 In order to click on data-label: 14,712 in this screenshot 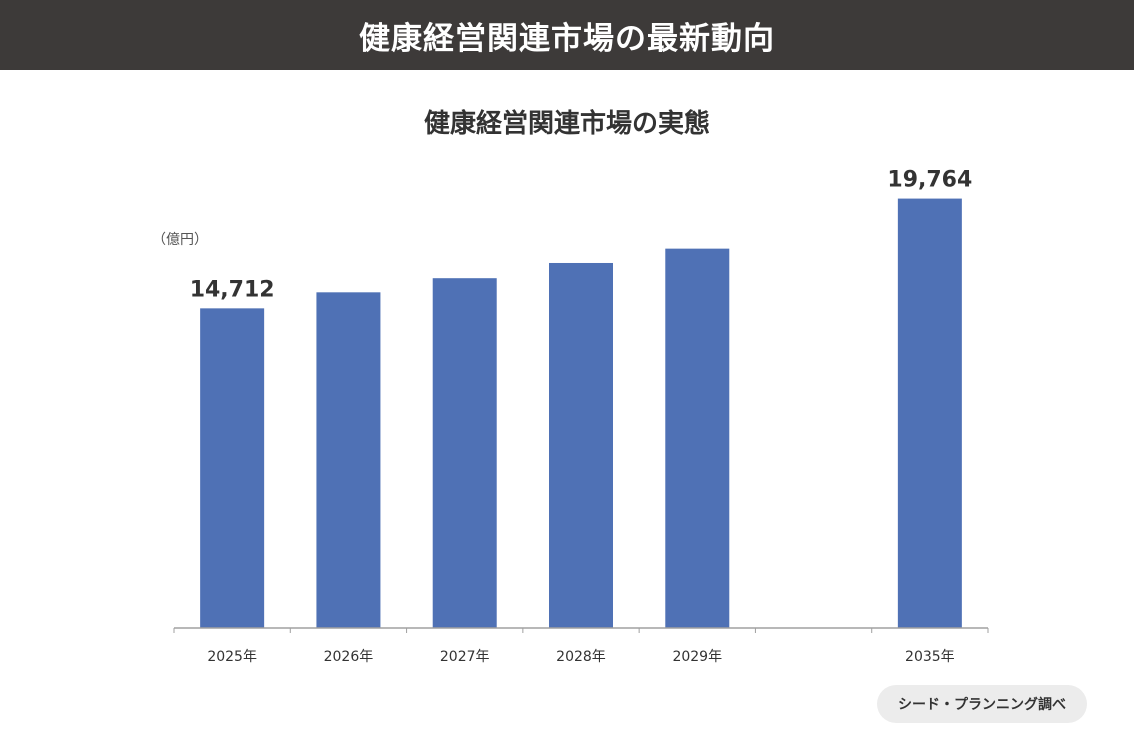, I will do `click(232, 289)`.